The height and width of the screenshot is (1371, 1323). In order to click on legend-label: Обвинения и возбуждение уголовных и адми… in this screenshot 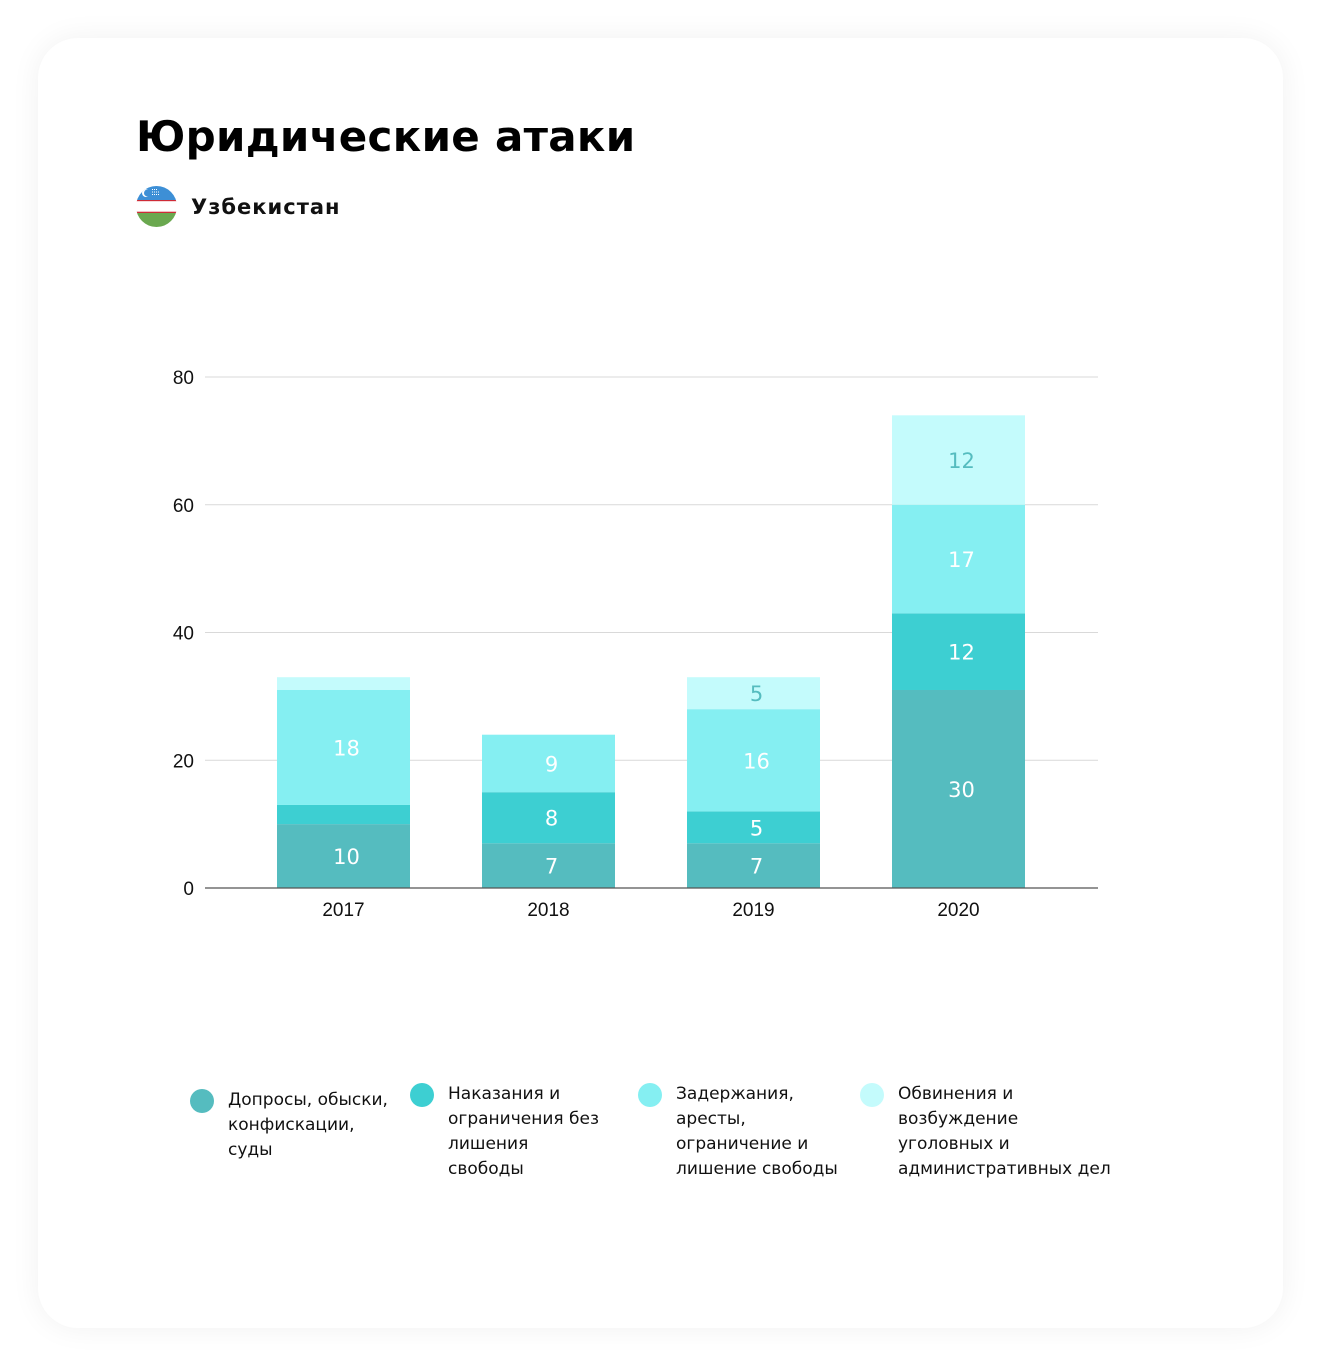, I will do `click(1004, 1131)`.